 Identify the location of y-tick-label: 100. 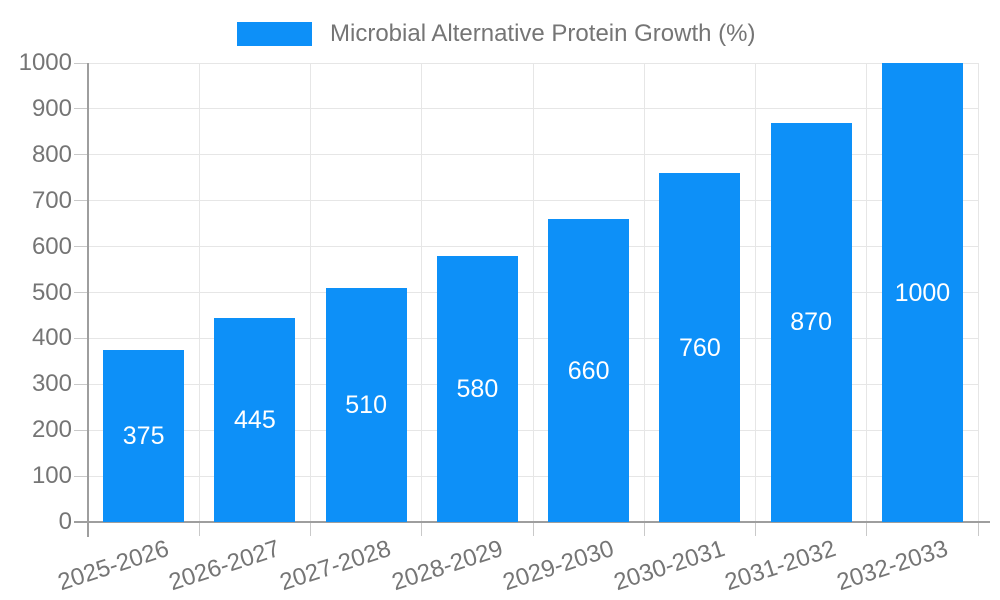
(51, 476).